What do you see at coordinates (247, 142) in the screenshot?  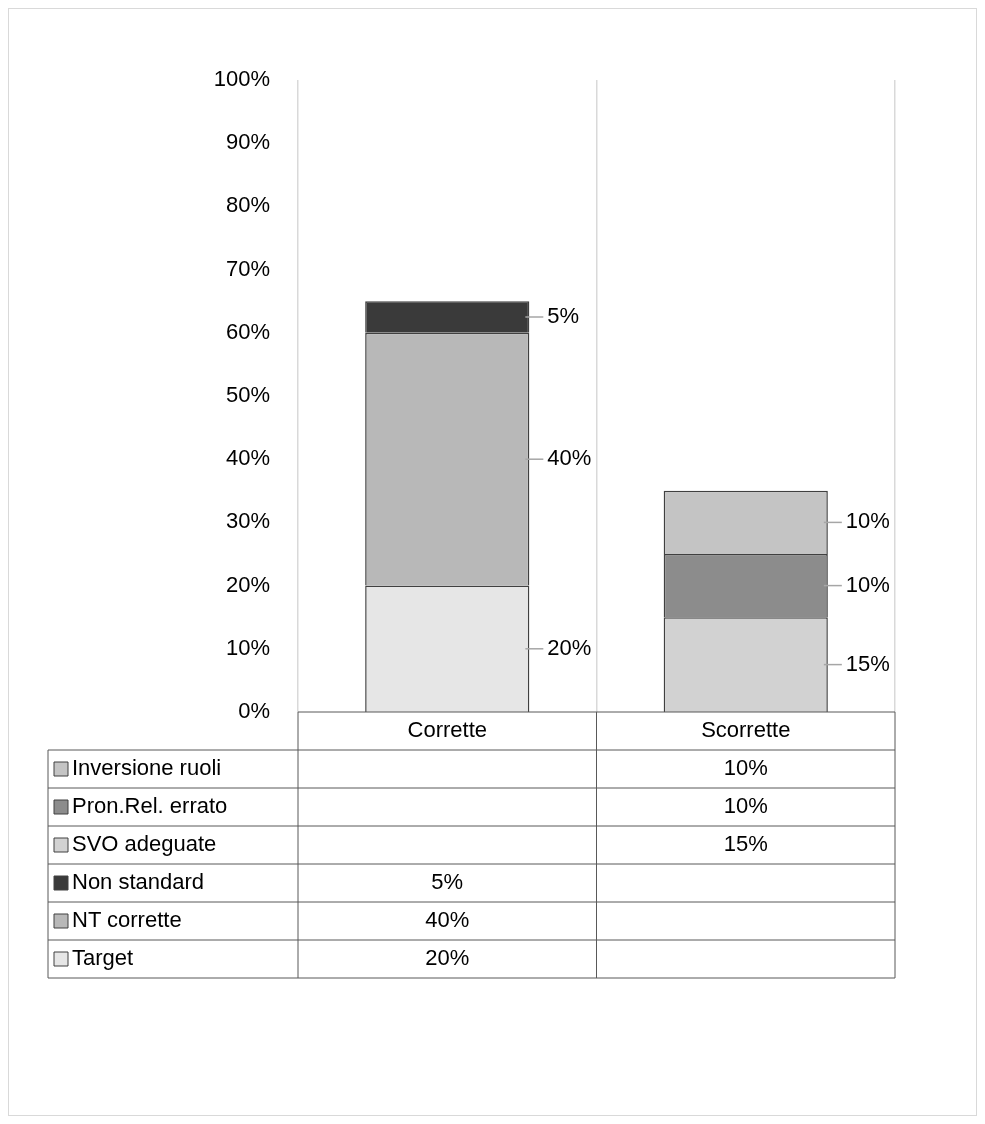 I see `y-tick-label: 90%` at bounding box center [247, 142].